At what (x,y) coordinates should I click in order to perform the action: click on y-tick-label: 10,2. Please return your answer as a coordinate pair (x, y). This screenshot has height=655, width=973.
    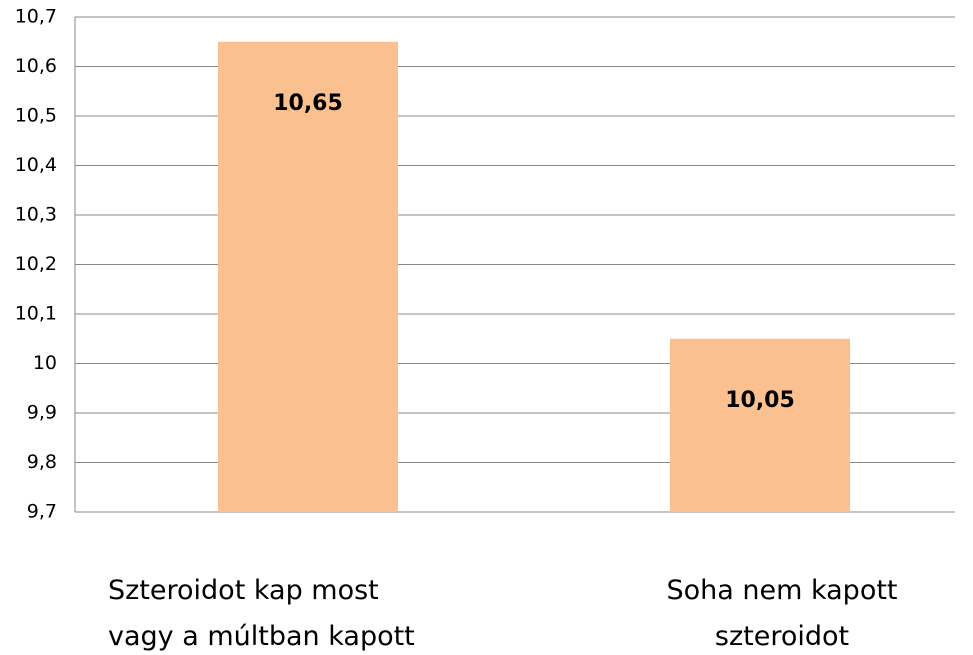
    Looking at the image, I should click on (36, 264).